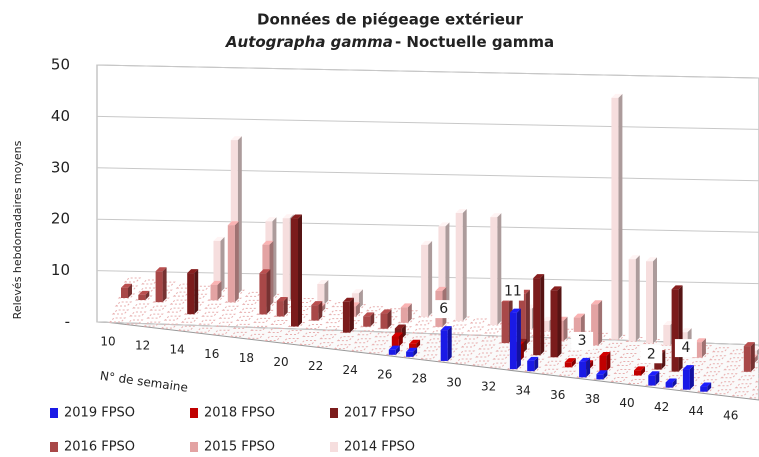 This screenshot has height=457, width=759. What do you see at coordinates (309, 42) in the screenshot?
I see `species: Autographa gamma` at bounding box center [309, 42].